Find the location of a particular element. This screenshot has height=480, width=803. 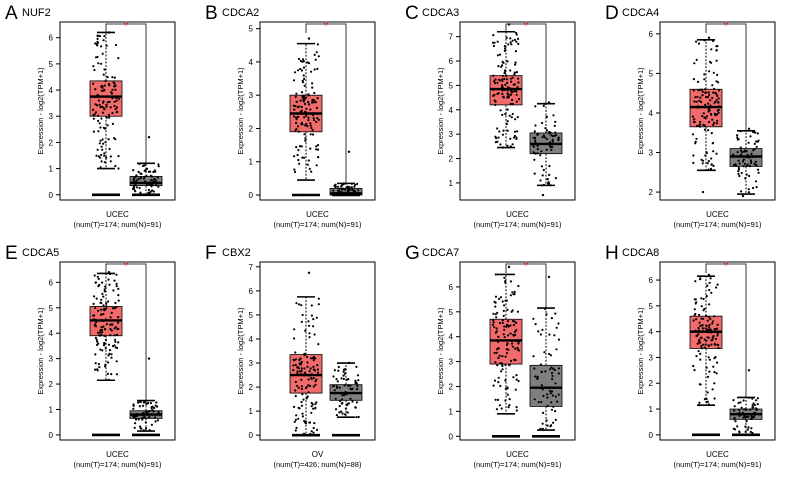

x-axis-label: UCEC is located at coordinates (717, 454).